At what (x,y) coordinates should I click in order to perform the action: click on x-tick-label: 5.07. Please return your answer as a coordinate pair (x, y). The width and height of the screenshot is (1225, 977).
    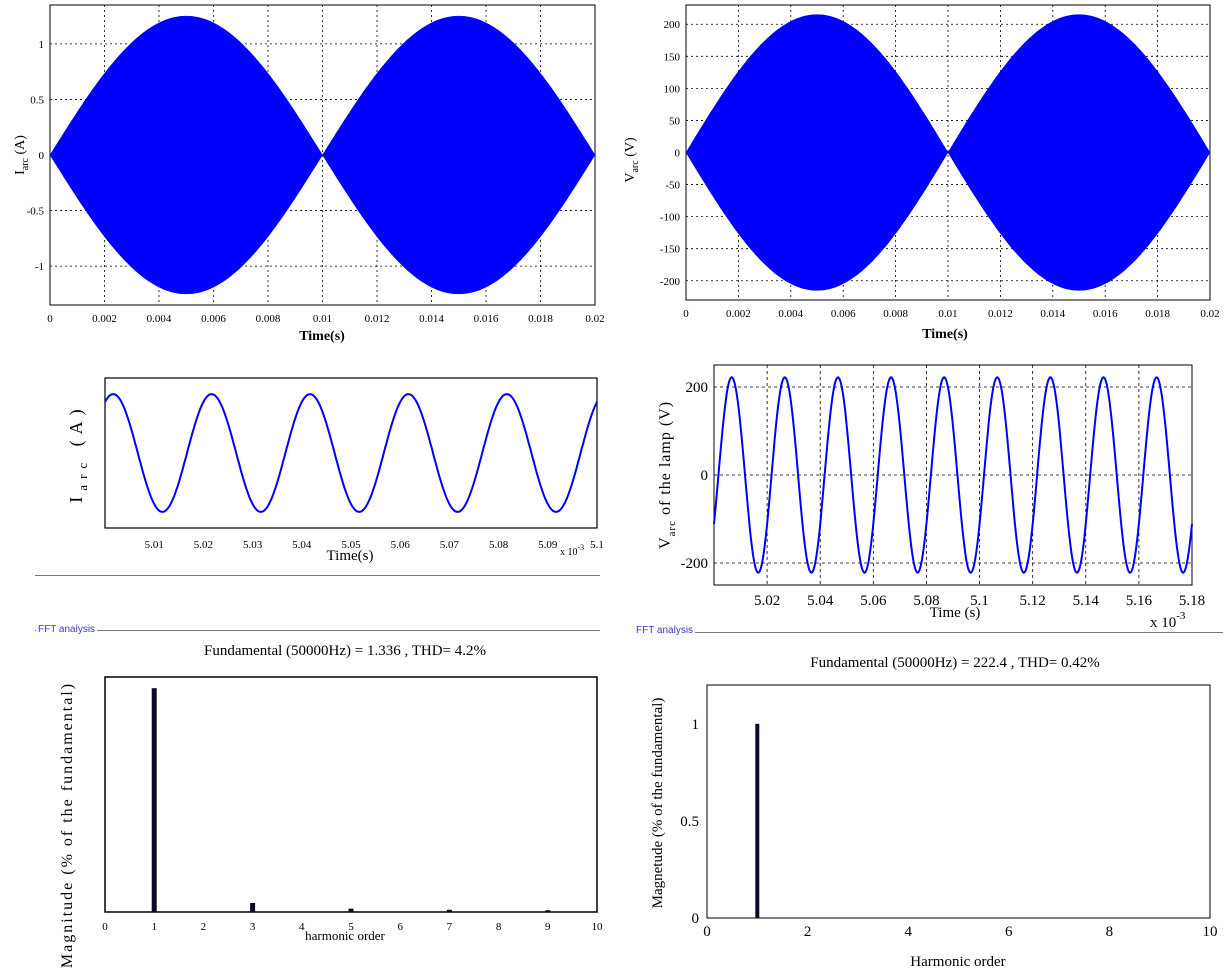
    Looking at the image, I should click on (450, 545).